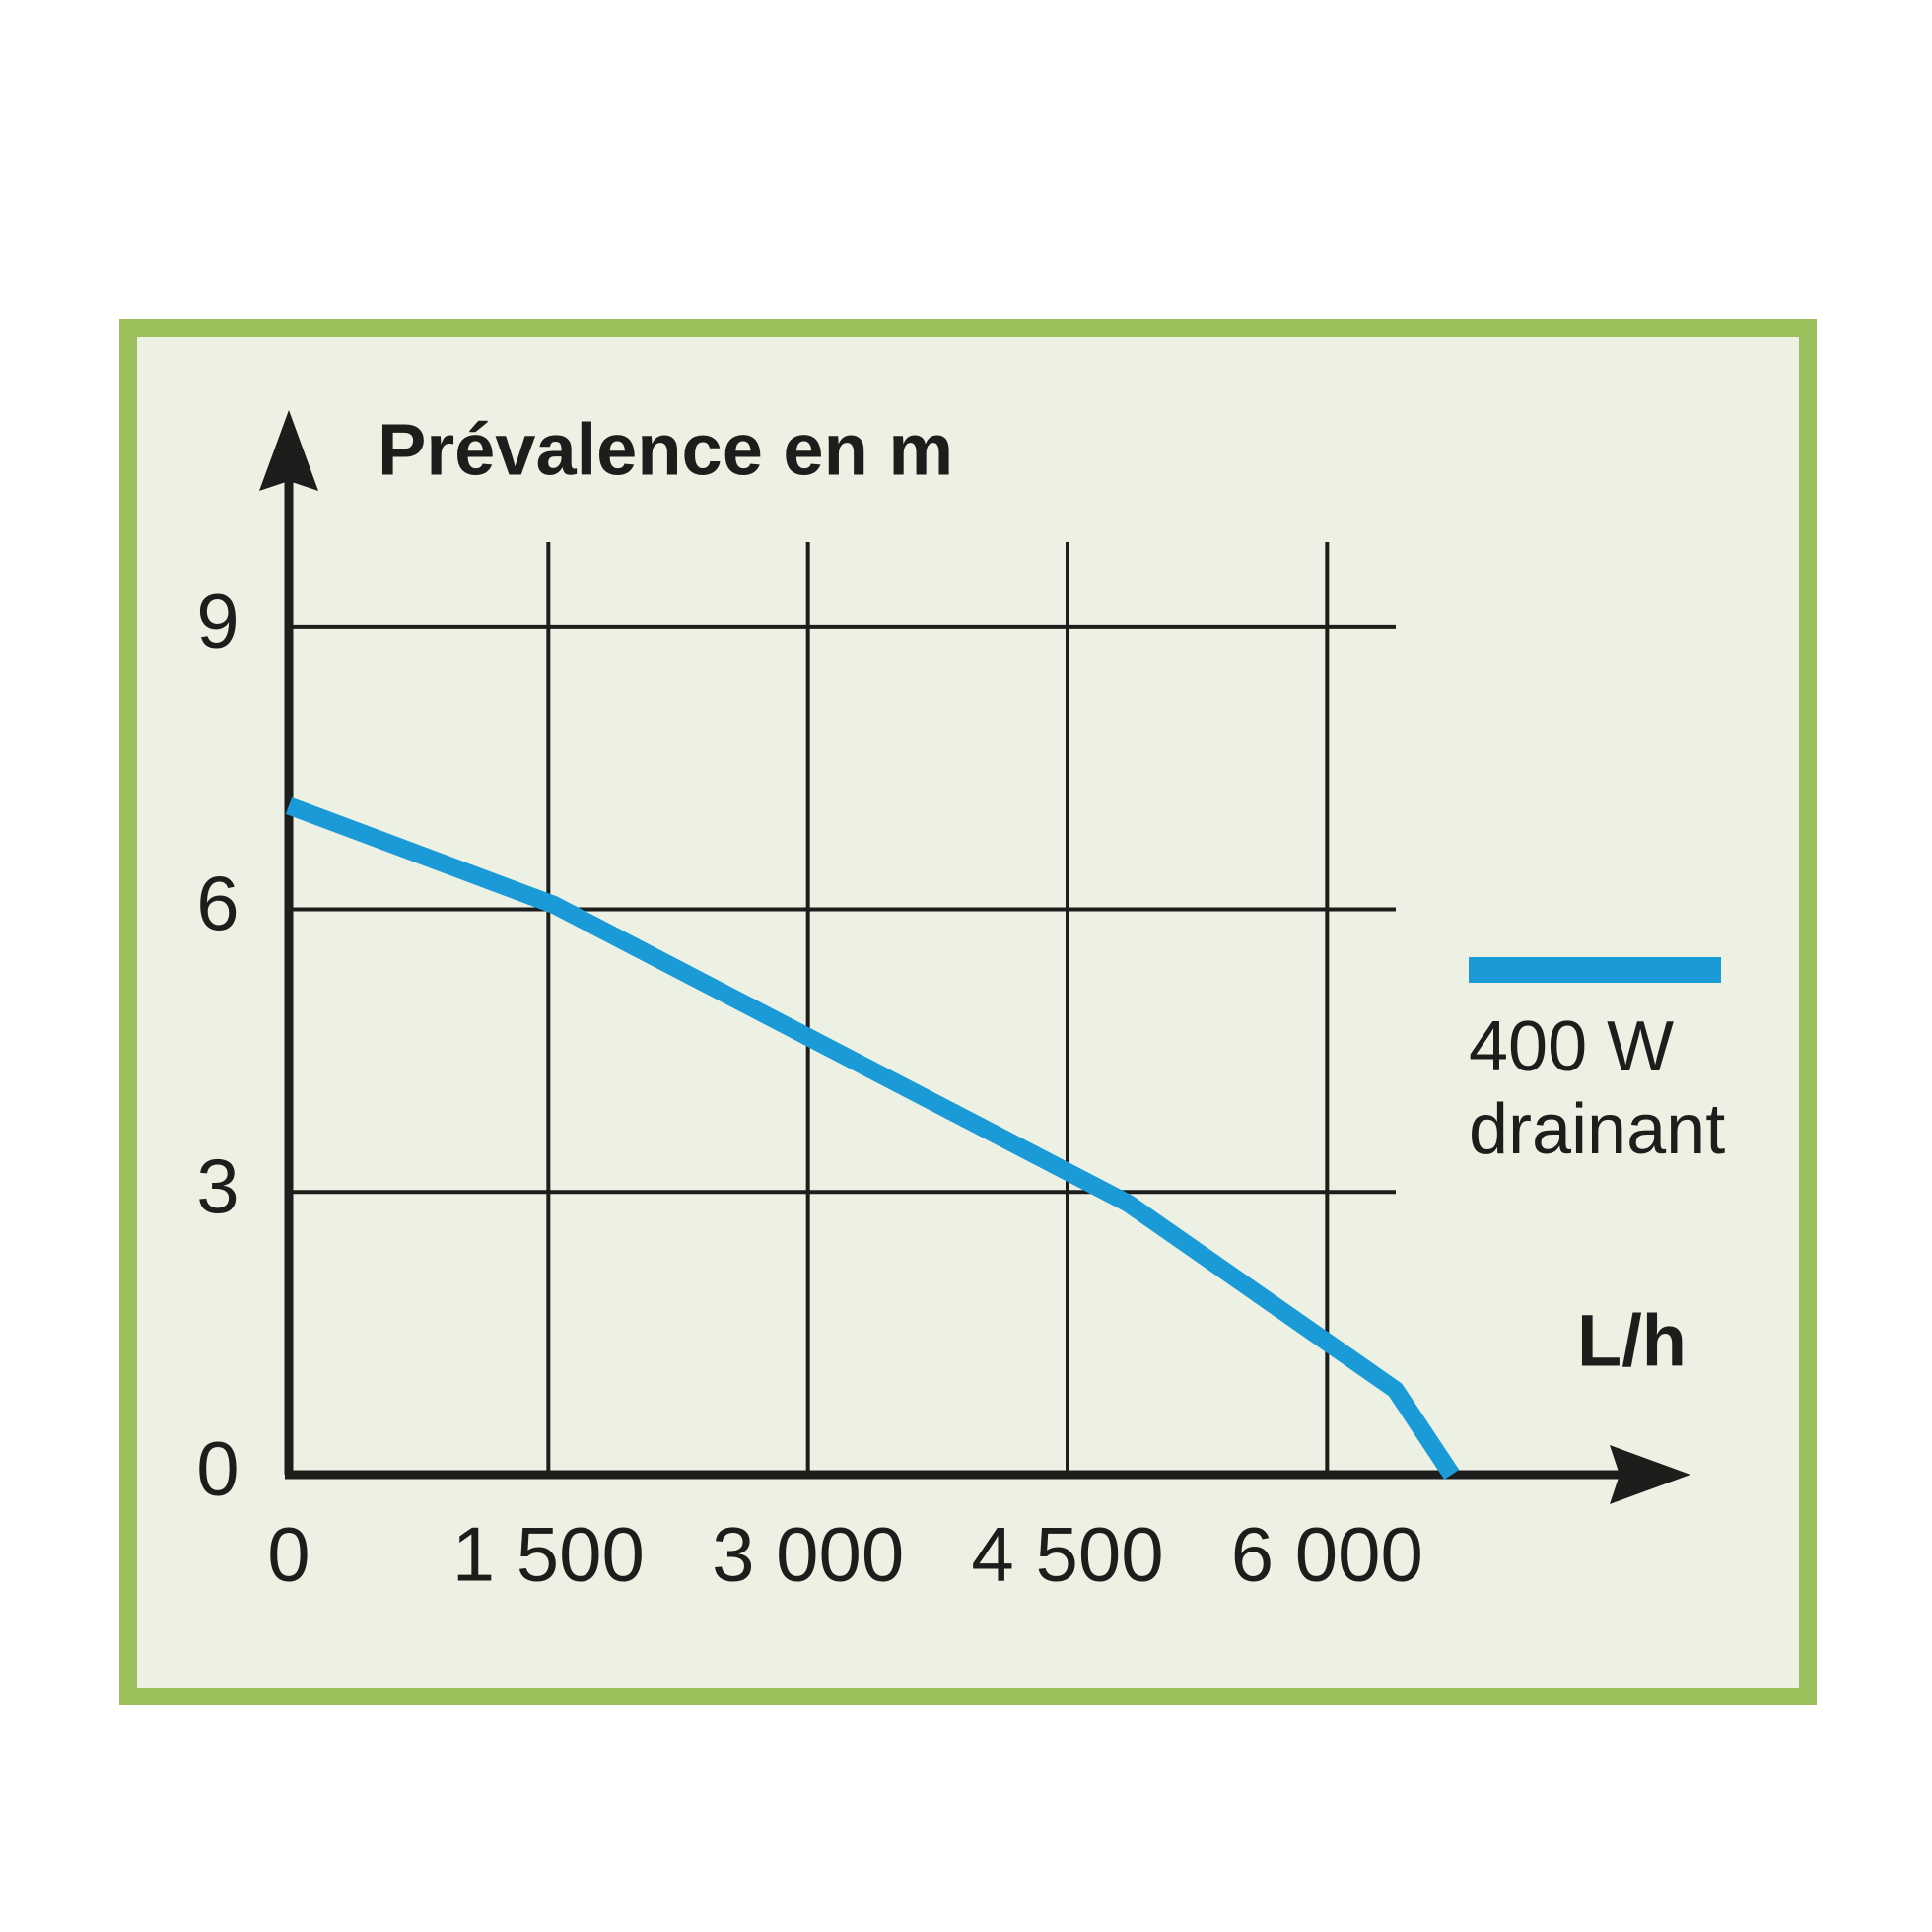 The width and height of the screenshot is (1932, 1932). Describe the element at coordinates (218, 1186) in the screenshot. I see `y-tick-label: 3` at that location.